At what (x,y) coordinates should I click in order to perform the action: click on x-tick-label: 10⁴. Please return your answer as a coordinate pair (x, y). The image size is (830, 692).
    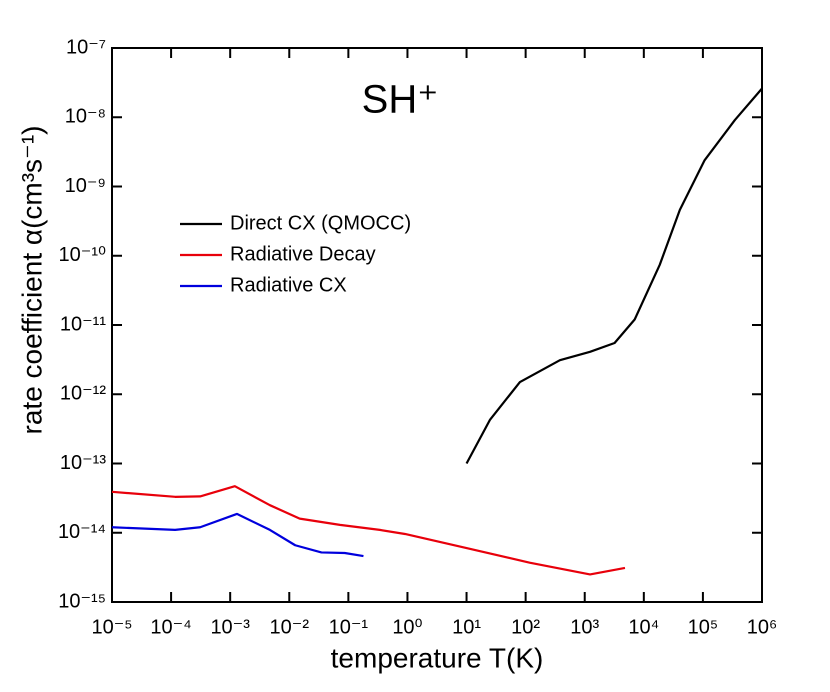
    Looking at the image, I should click on (643, 627).